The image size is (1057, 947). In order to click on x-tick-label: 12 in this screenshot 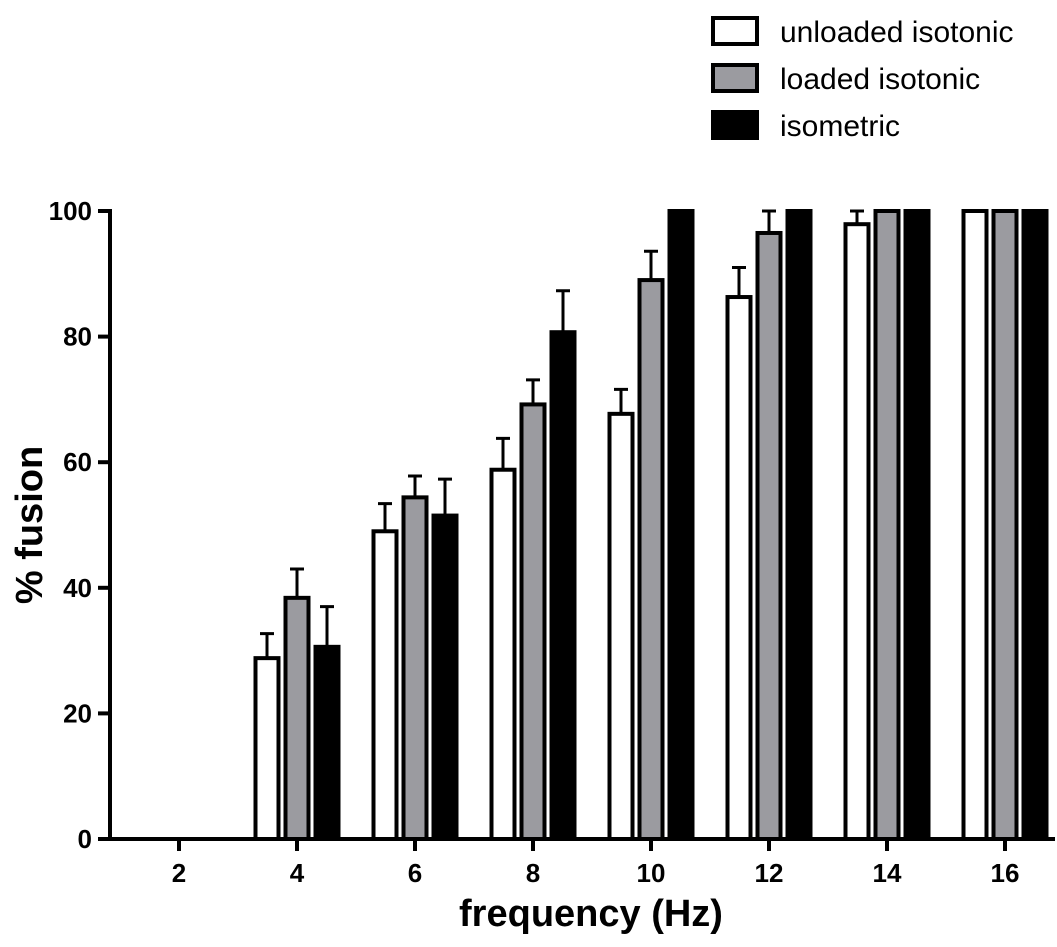, I will do `click(769, 873)`.